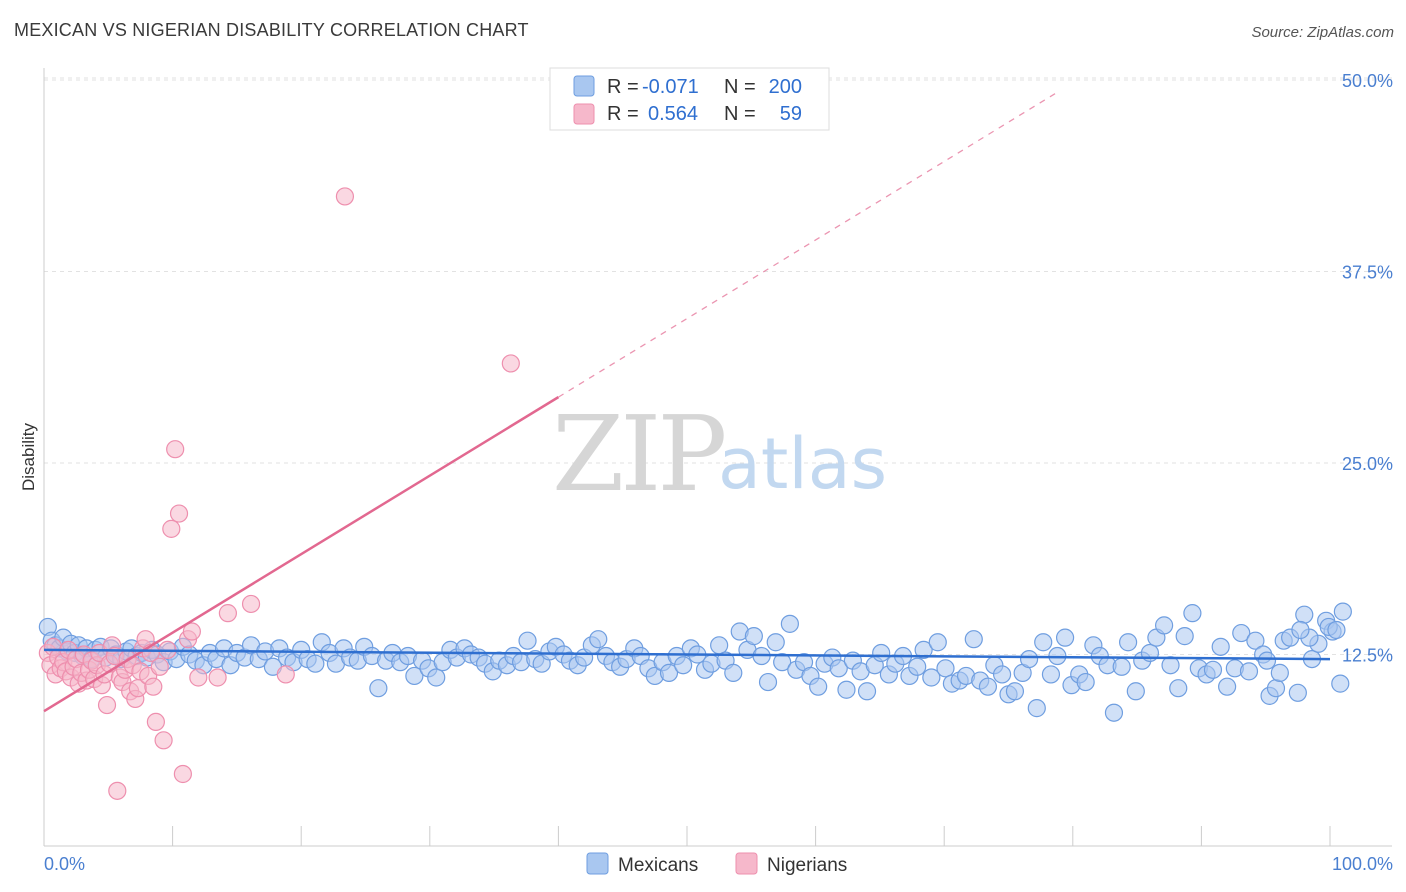 The image size is (1406, 892). I want to click on legend-swatch-nigerians, so click(584, 114).